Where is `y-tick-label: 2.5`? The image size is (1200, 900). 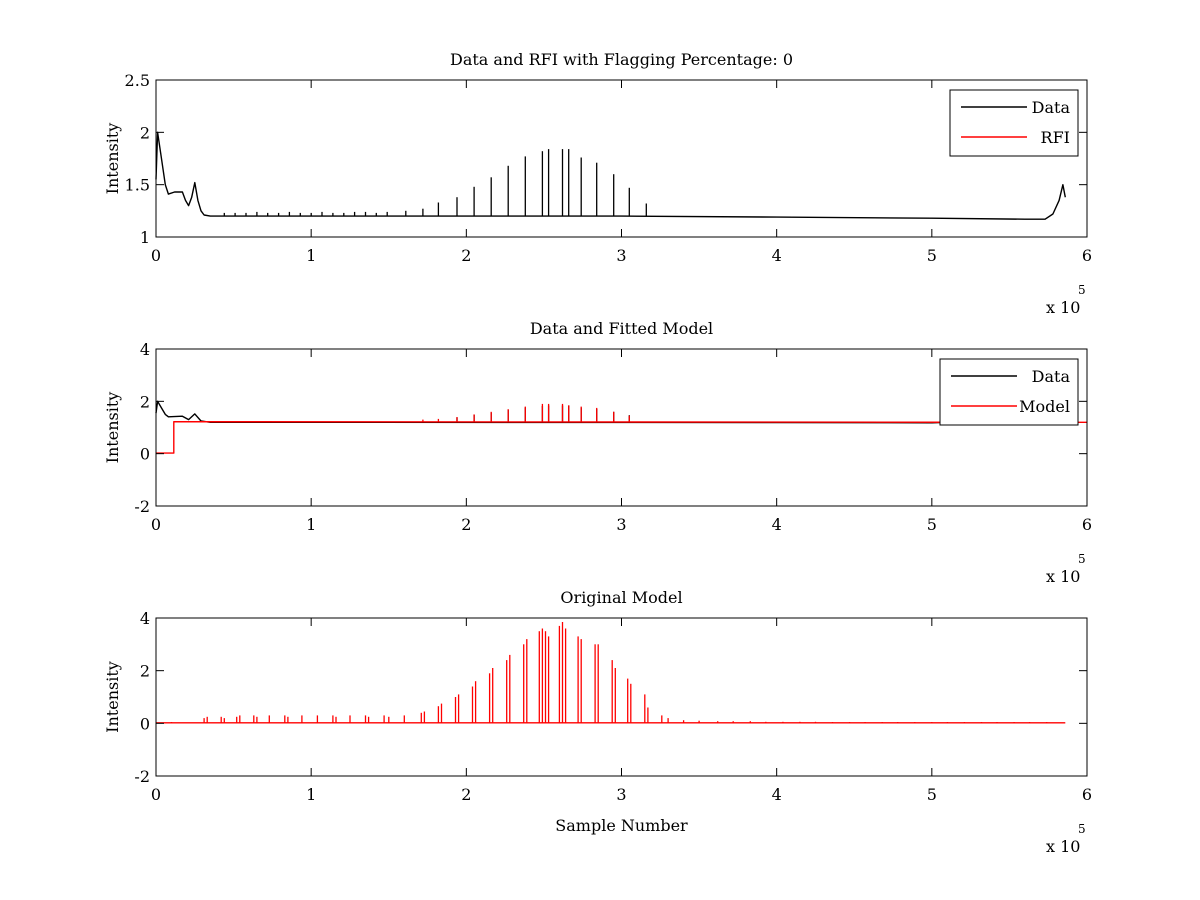 y-tick-label: 2.5 is located at coordinates (137, 80).